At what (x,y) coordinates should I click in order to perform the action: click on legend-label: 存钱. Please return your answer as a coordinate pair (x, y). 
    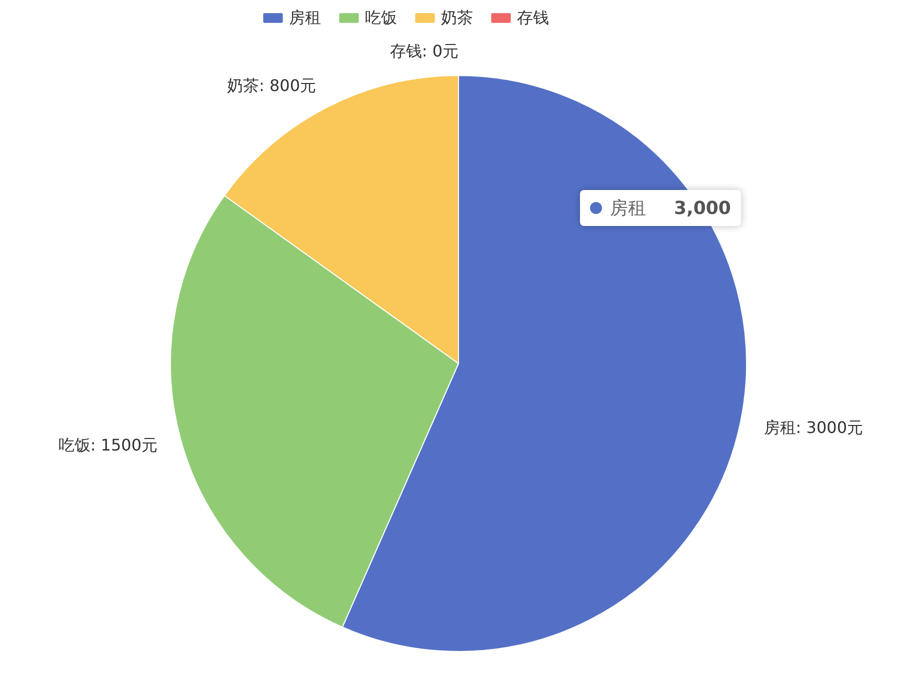
    Looking at the image, I should click on (533, 17).